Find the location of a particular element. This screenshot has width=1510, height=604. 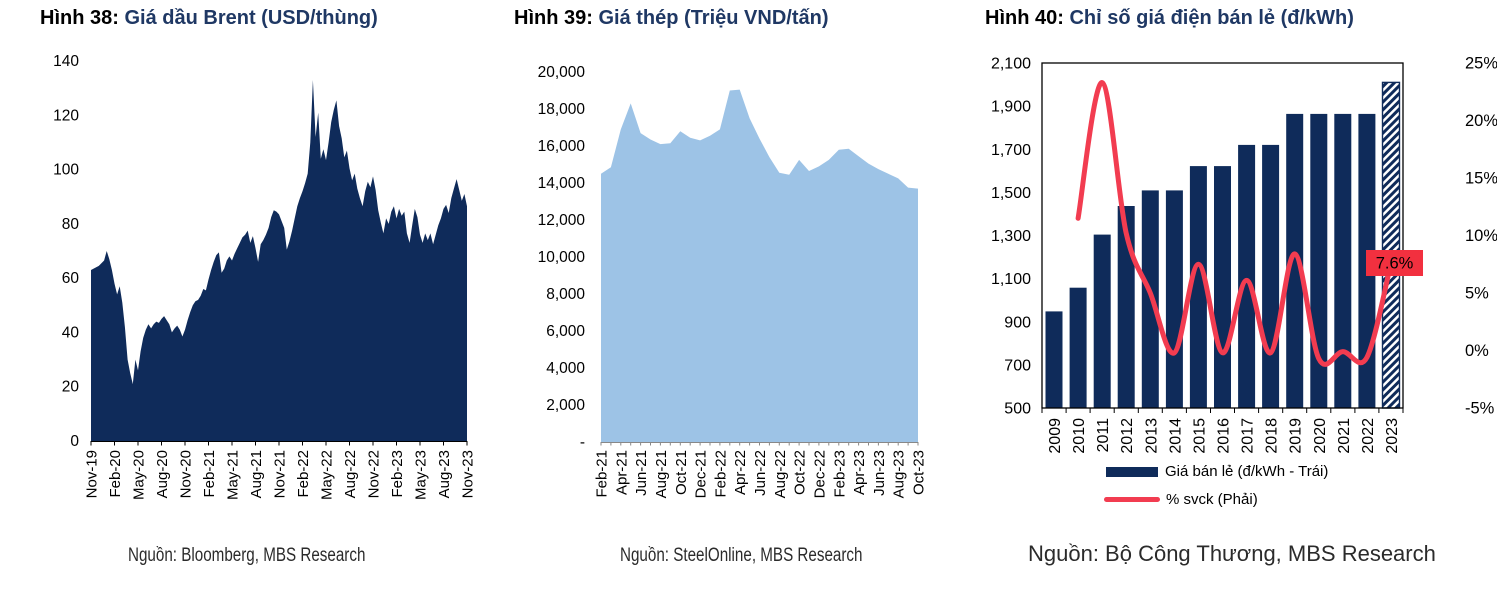

svg-text: 80 is located at coordinates (71, 224).